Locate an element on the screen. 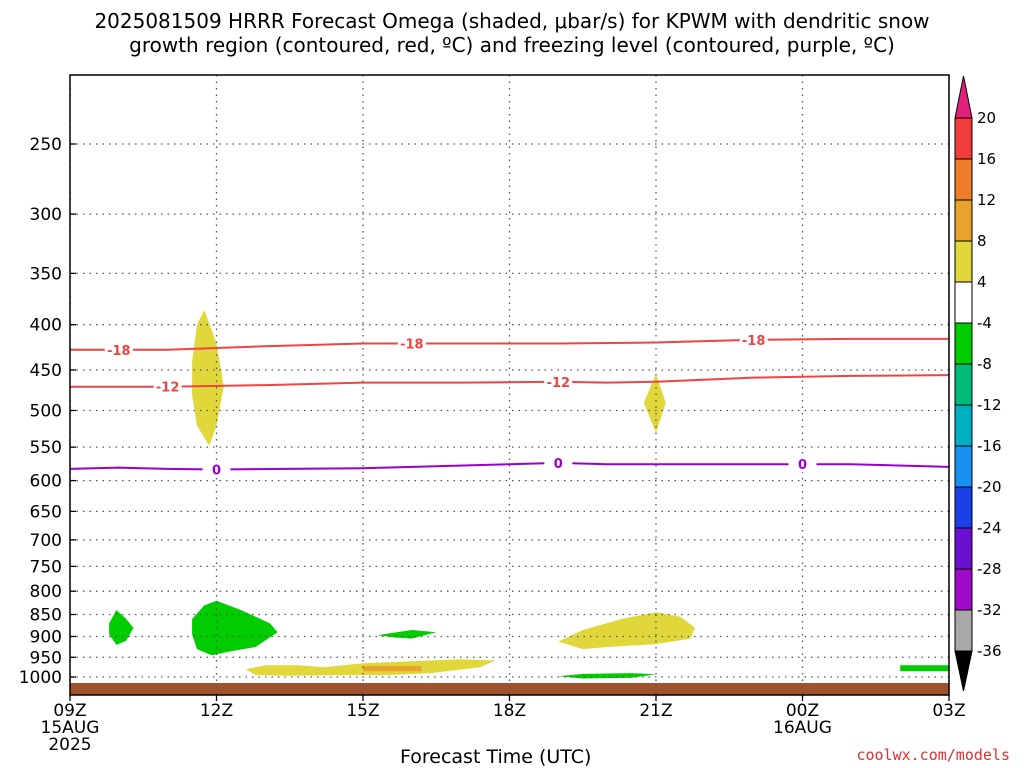 The width and height of the screenshot is (1024, 768). colorbar-top-arrow is located at coordinates (963, 97).